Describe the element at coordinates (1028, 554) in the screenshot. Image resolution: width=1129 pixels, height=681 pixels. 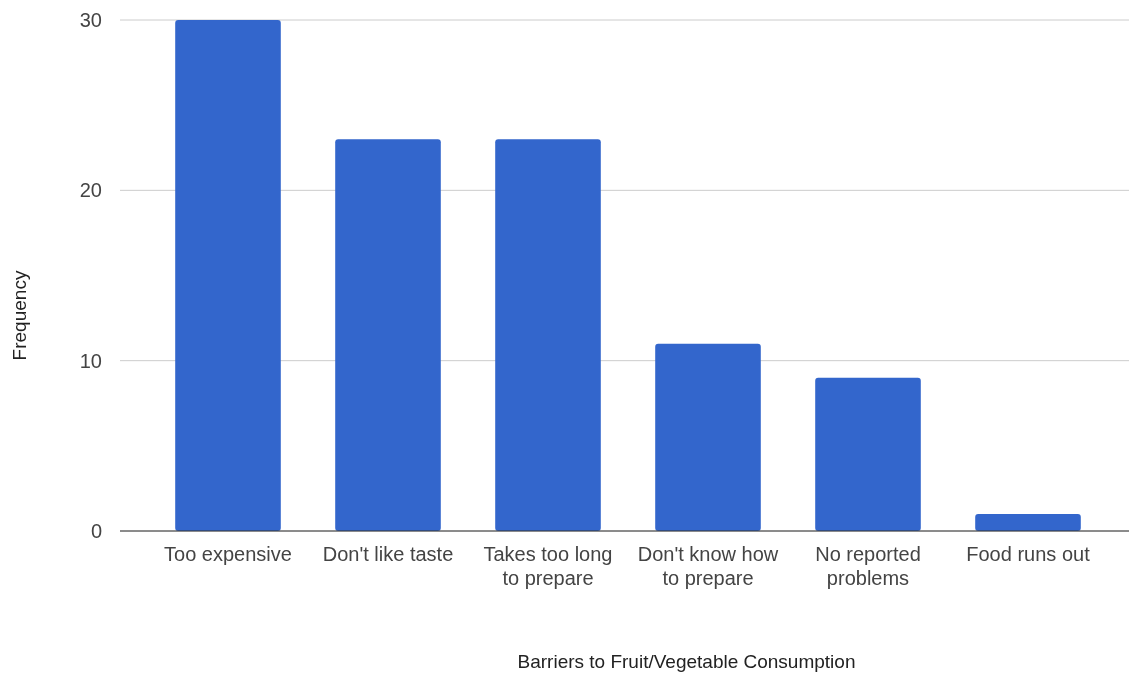
I see `x-tick-label: Food runs out` at that location.